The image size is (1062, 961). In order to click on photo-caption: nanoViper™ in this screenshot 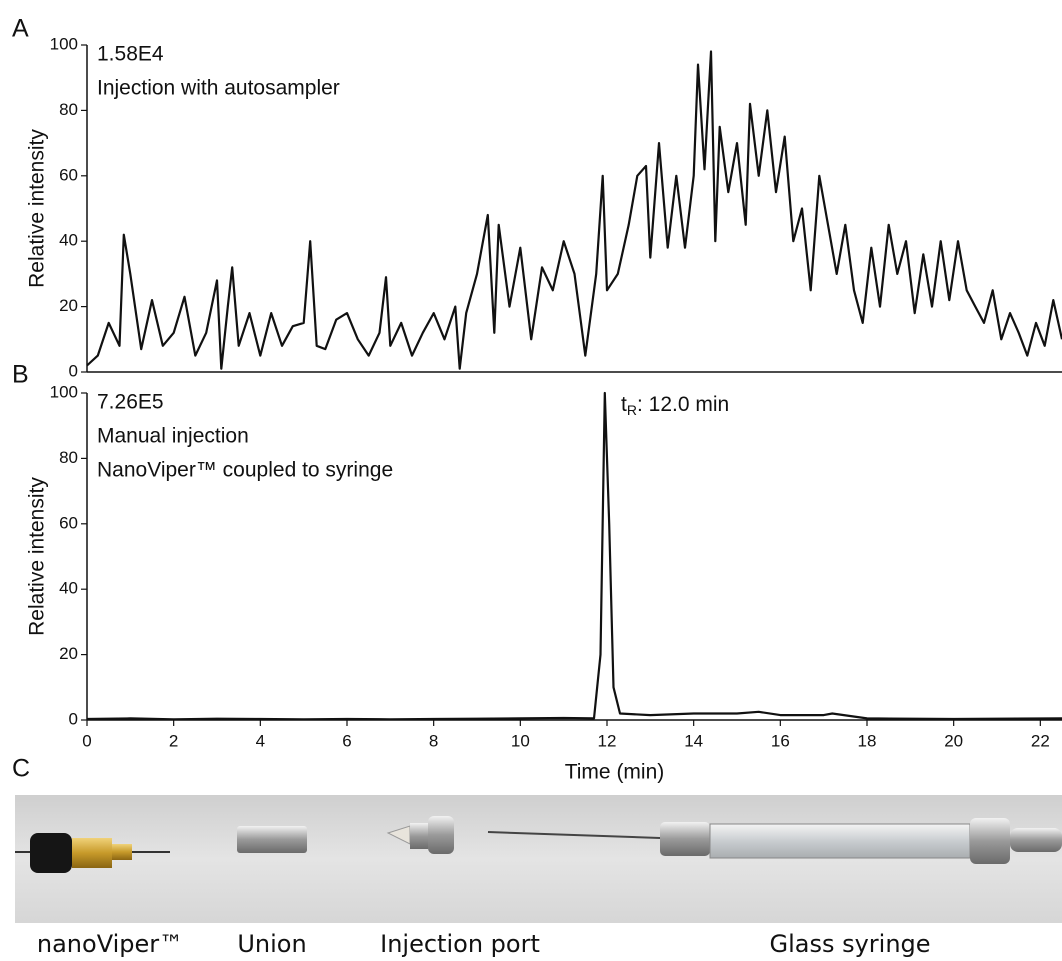, I will do `click(110, 944)`.